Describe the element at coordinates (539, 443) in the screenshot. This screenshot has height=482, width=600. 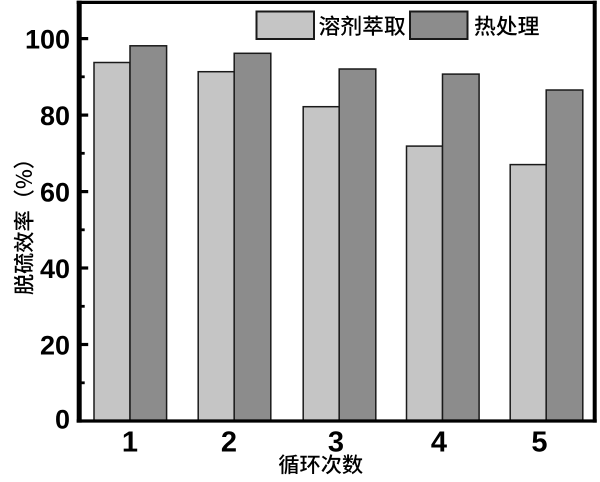
I see `svg-text: 5` at that location.